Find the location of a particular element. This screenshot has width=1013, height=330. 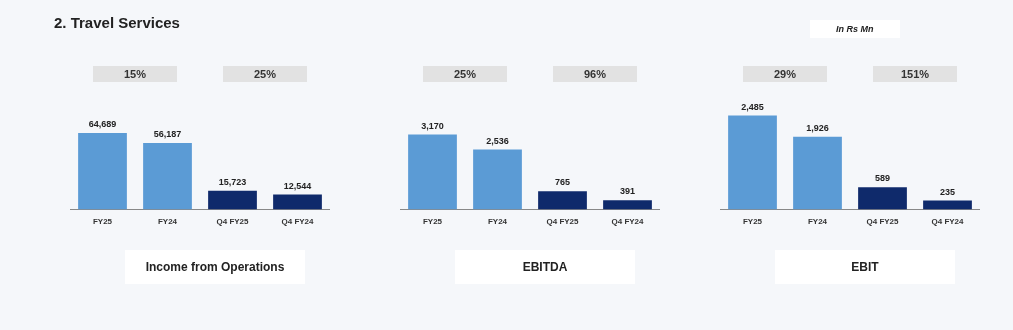

data-label: 64,689 is located at coordinates (102, 124).